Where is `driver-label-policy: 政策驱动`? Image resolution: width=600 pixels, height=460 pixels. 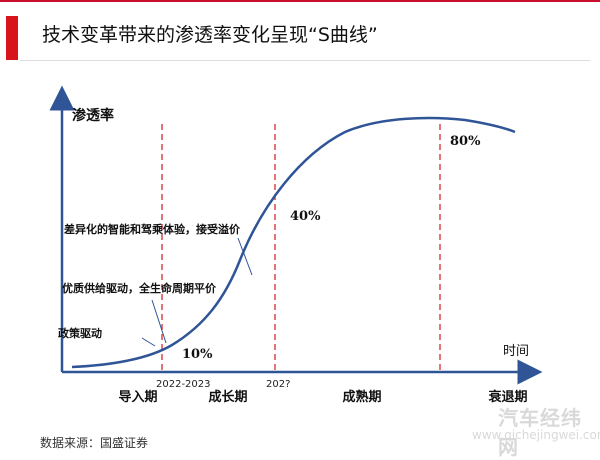 driver-label-policy: 政策驱动 is located at coordinates (80, 333).